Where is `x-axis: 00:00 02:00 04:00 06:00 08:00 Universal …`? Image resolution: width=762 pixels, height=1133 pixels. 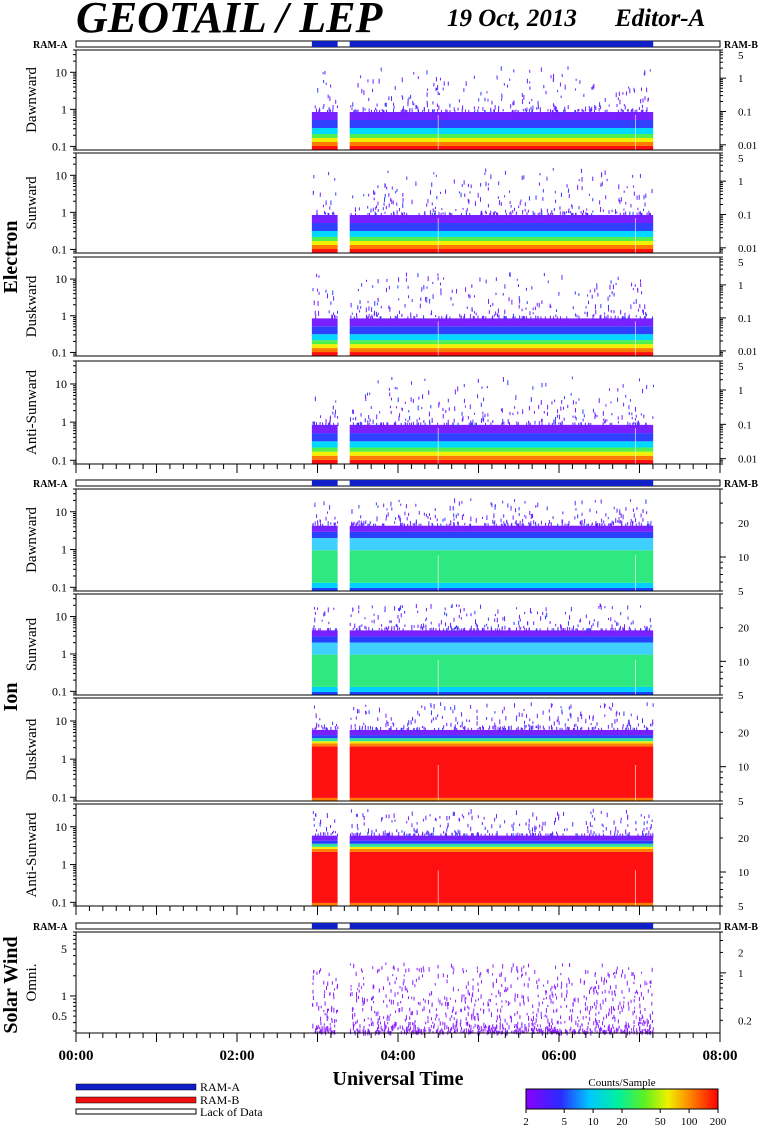
x-axis: 00:00 02:00 04:00 06:00 08:00 Universal … is located at coordinates (398, 1069).